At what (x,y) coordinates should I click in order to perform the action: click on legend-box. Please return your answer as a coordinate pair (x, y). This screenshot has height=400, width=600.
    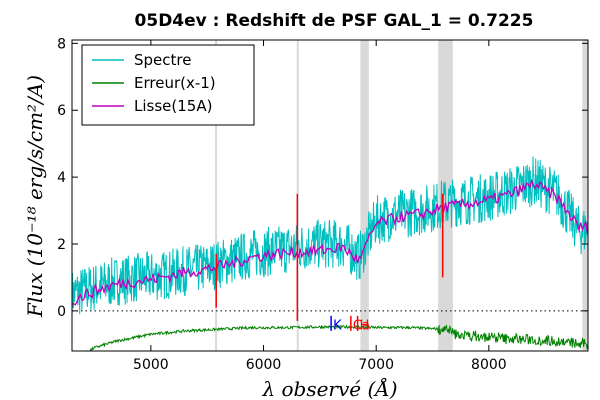
    Looking at the image, I should click on (168, 85).